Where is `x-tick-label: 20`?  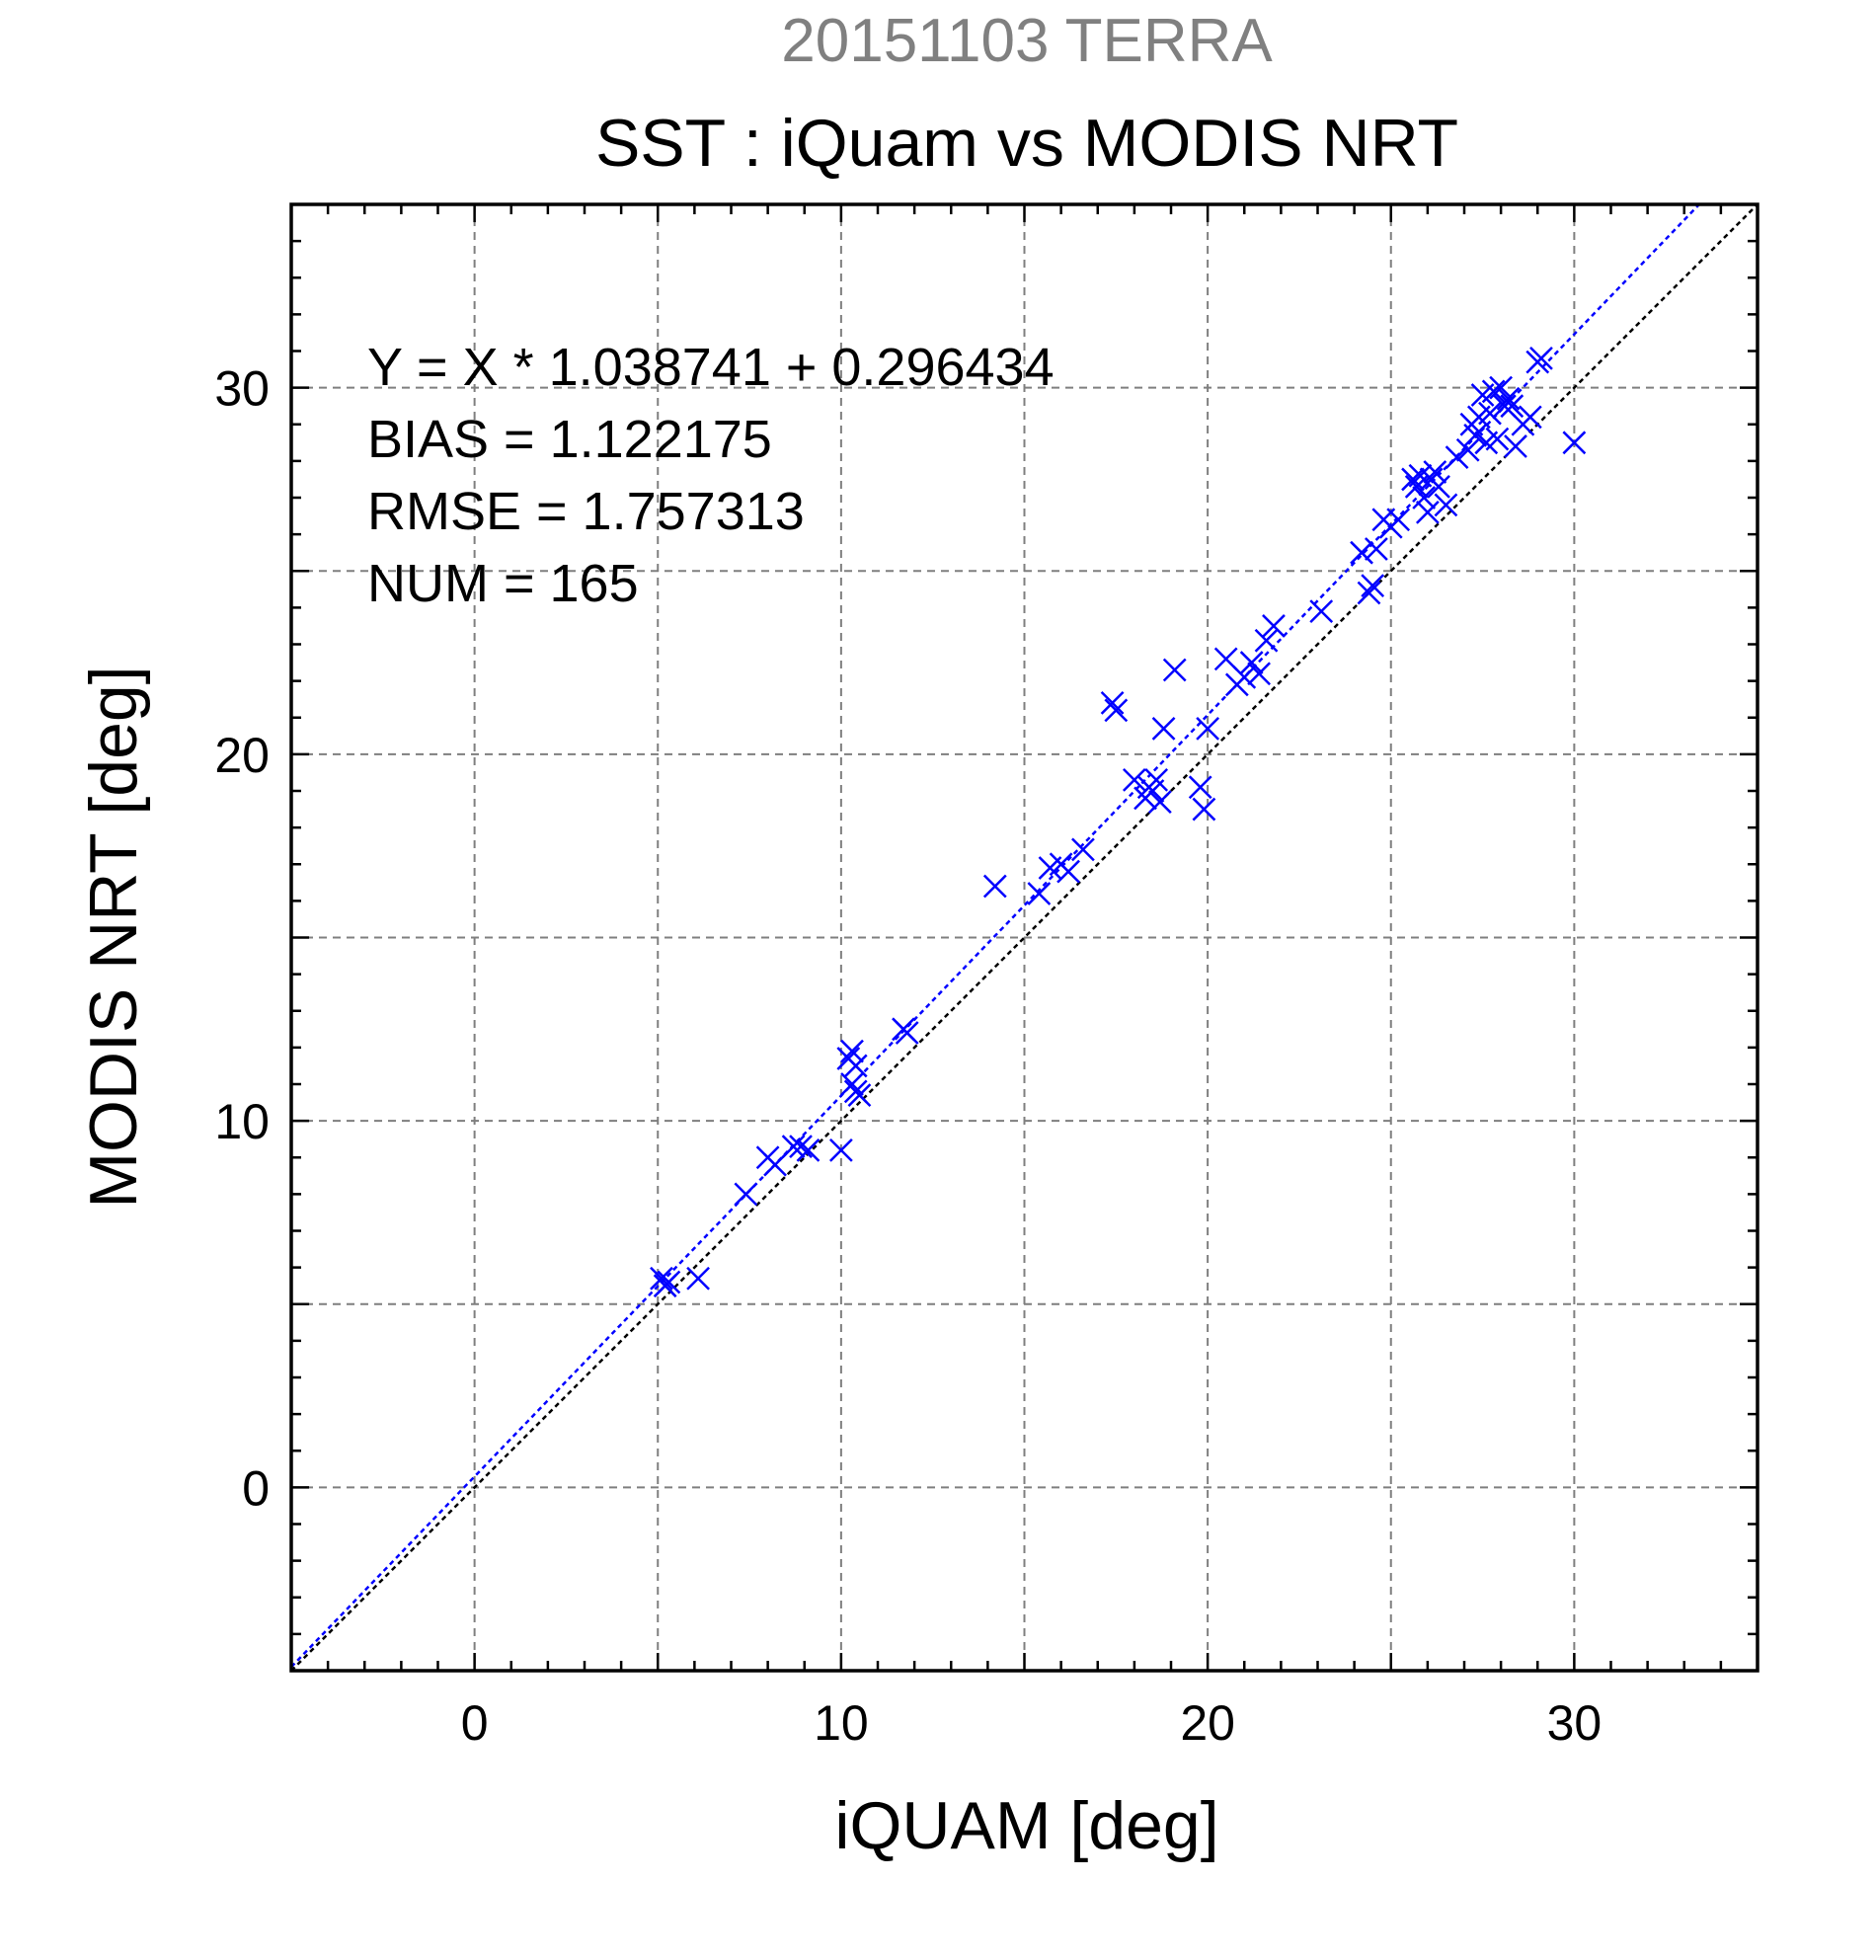 x-tick-label: 20 is located at coordinates (1207, 1723).